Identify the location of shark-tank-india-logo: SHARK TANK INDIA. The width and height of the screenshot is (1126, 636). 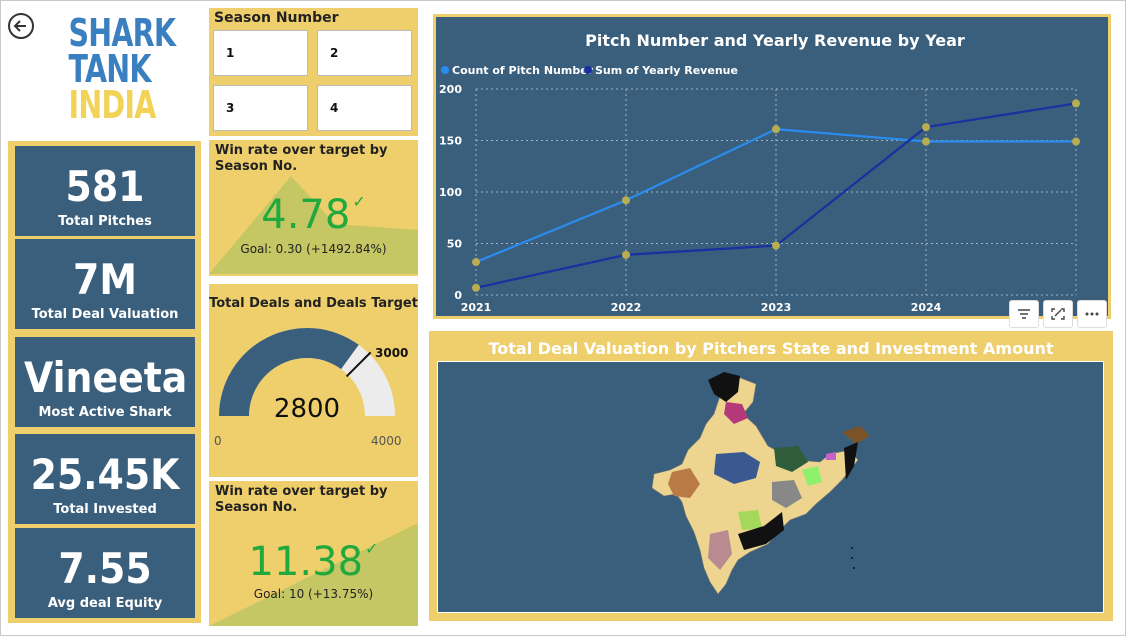
(116, 72).